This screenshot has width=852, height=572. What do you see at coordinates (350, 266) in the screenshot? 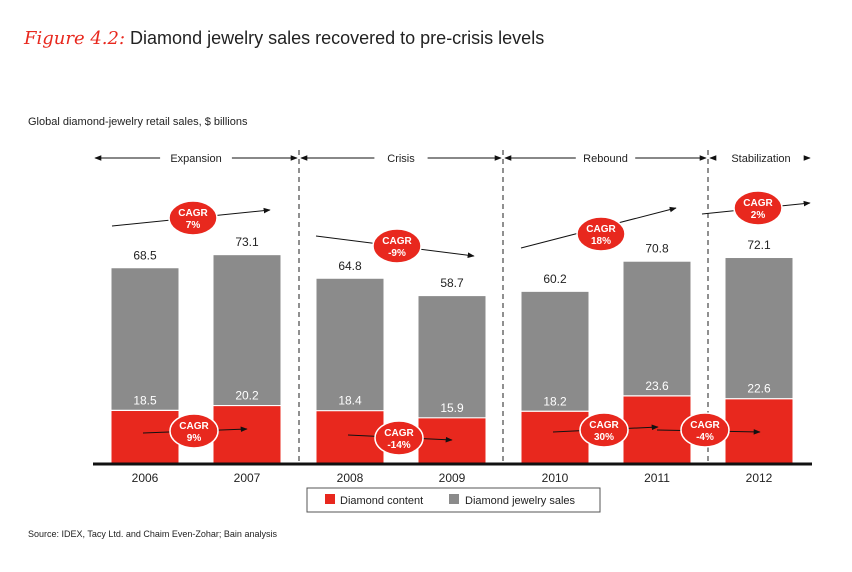
I see `value-label-jewelry-sales: 64.8` at bounding box center [350, 266].